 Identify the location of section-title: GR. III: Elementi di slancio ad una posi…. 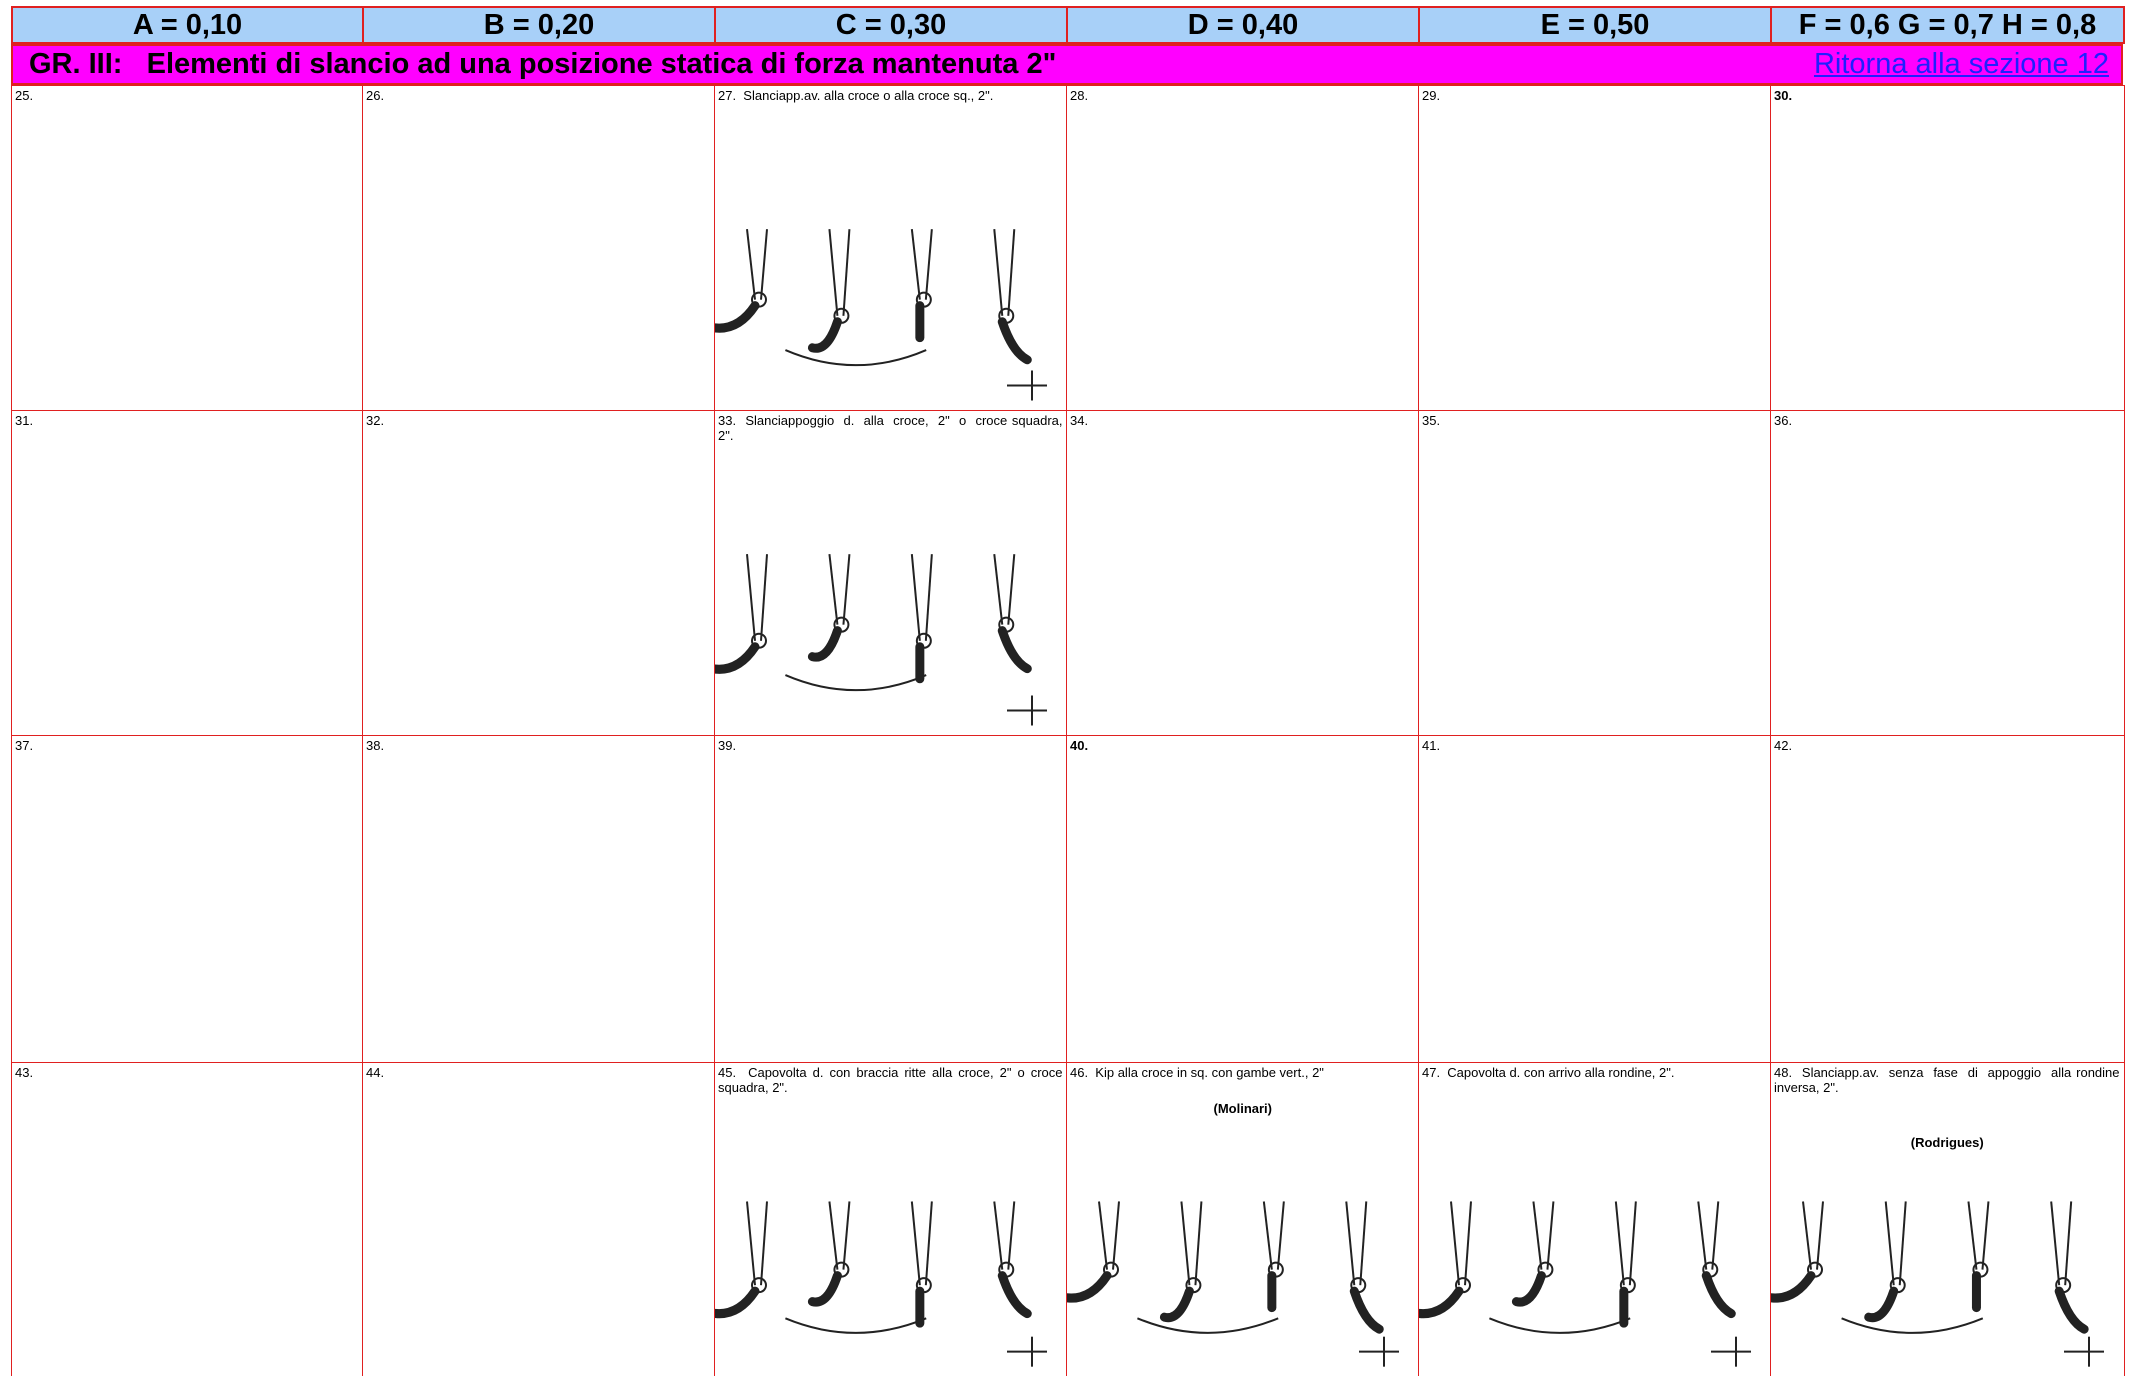
(543, 64).